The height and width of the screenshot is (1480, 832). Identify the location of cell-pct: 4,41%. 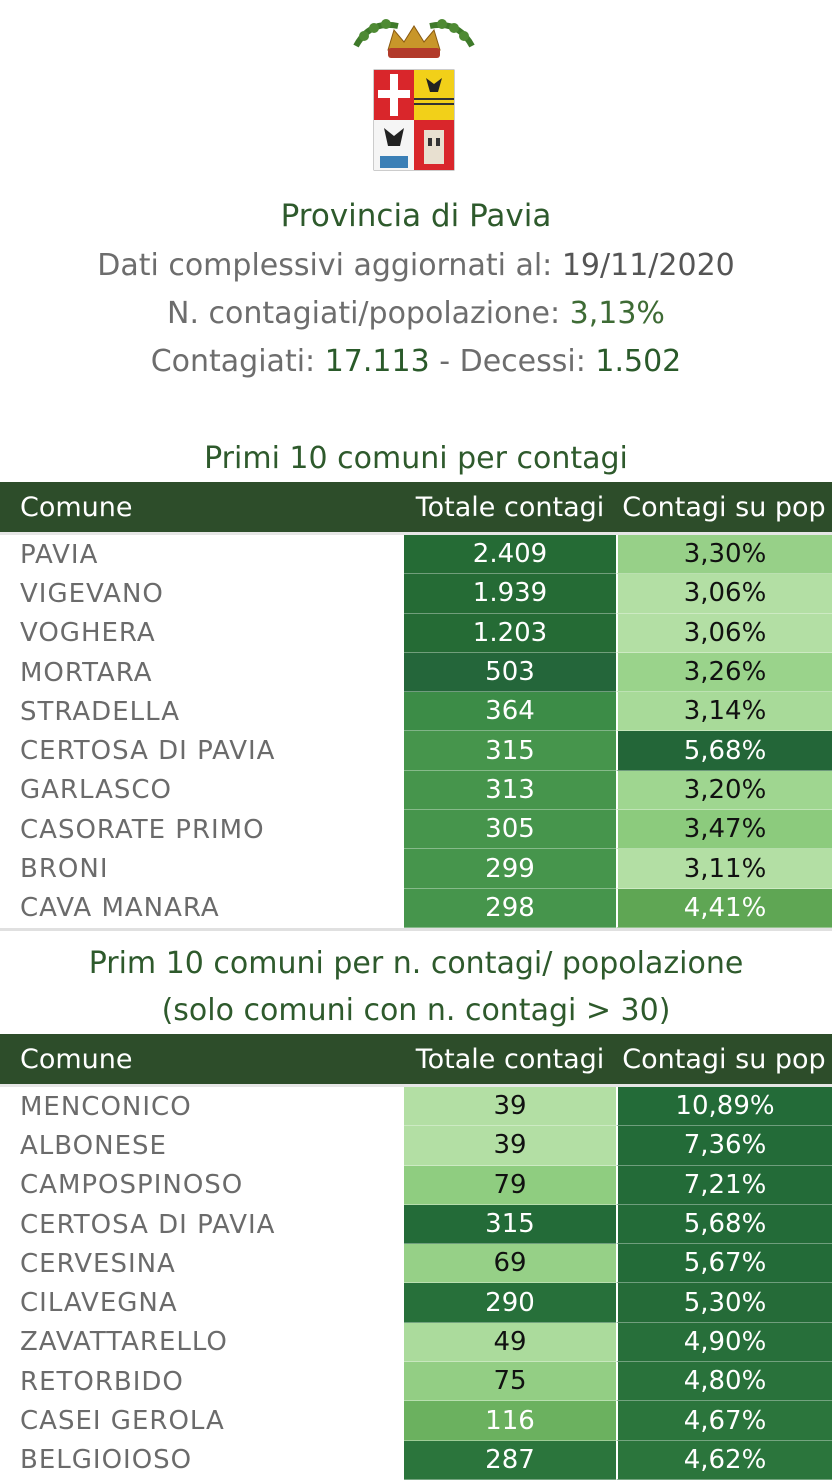
(724, 908).